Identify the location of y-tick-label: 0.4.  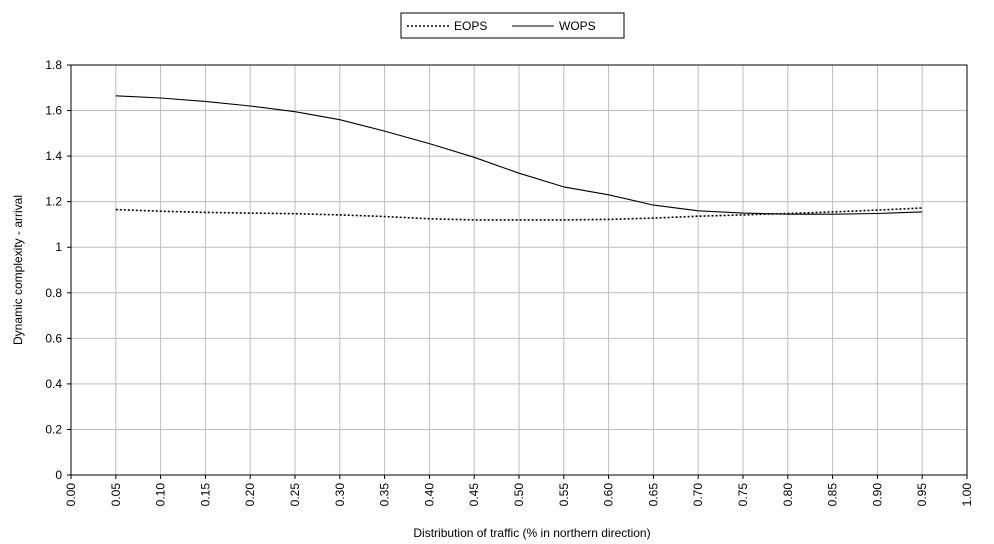
(53, 384).